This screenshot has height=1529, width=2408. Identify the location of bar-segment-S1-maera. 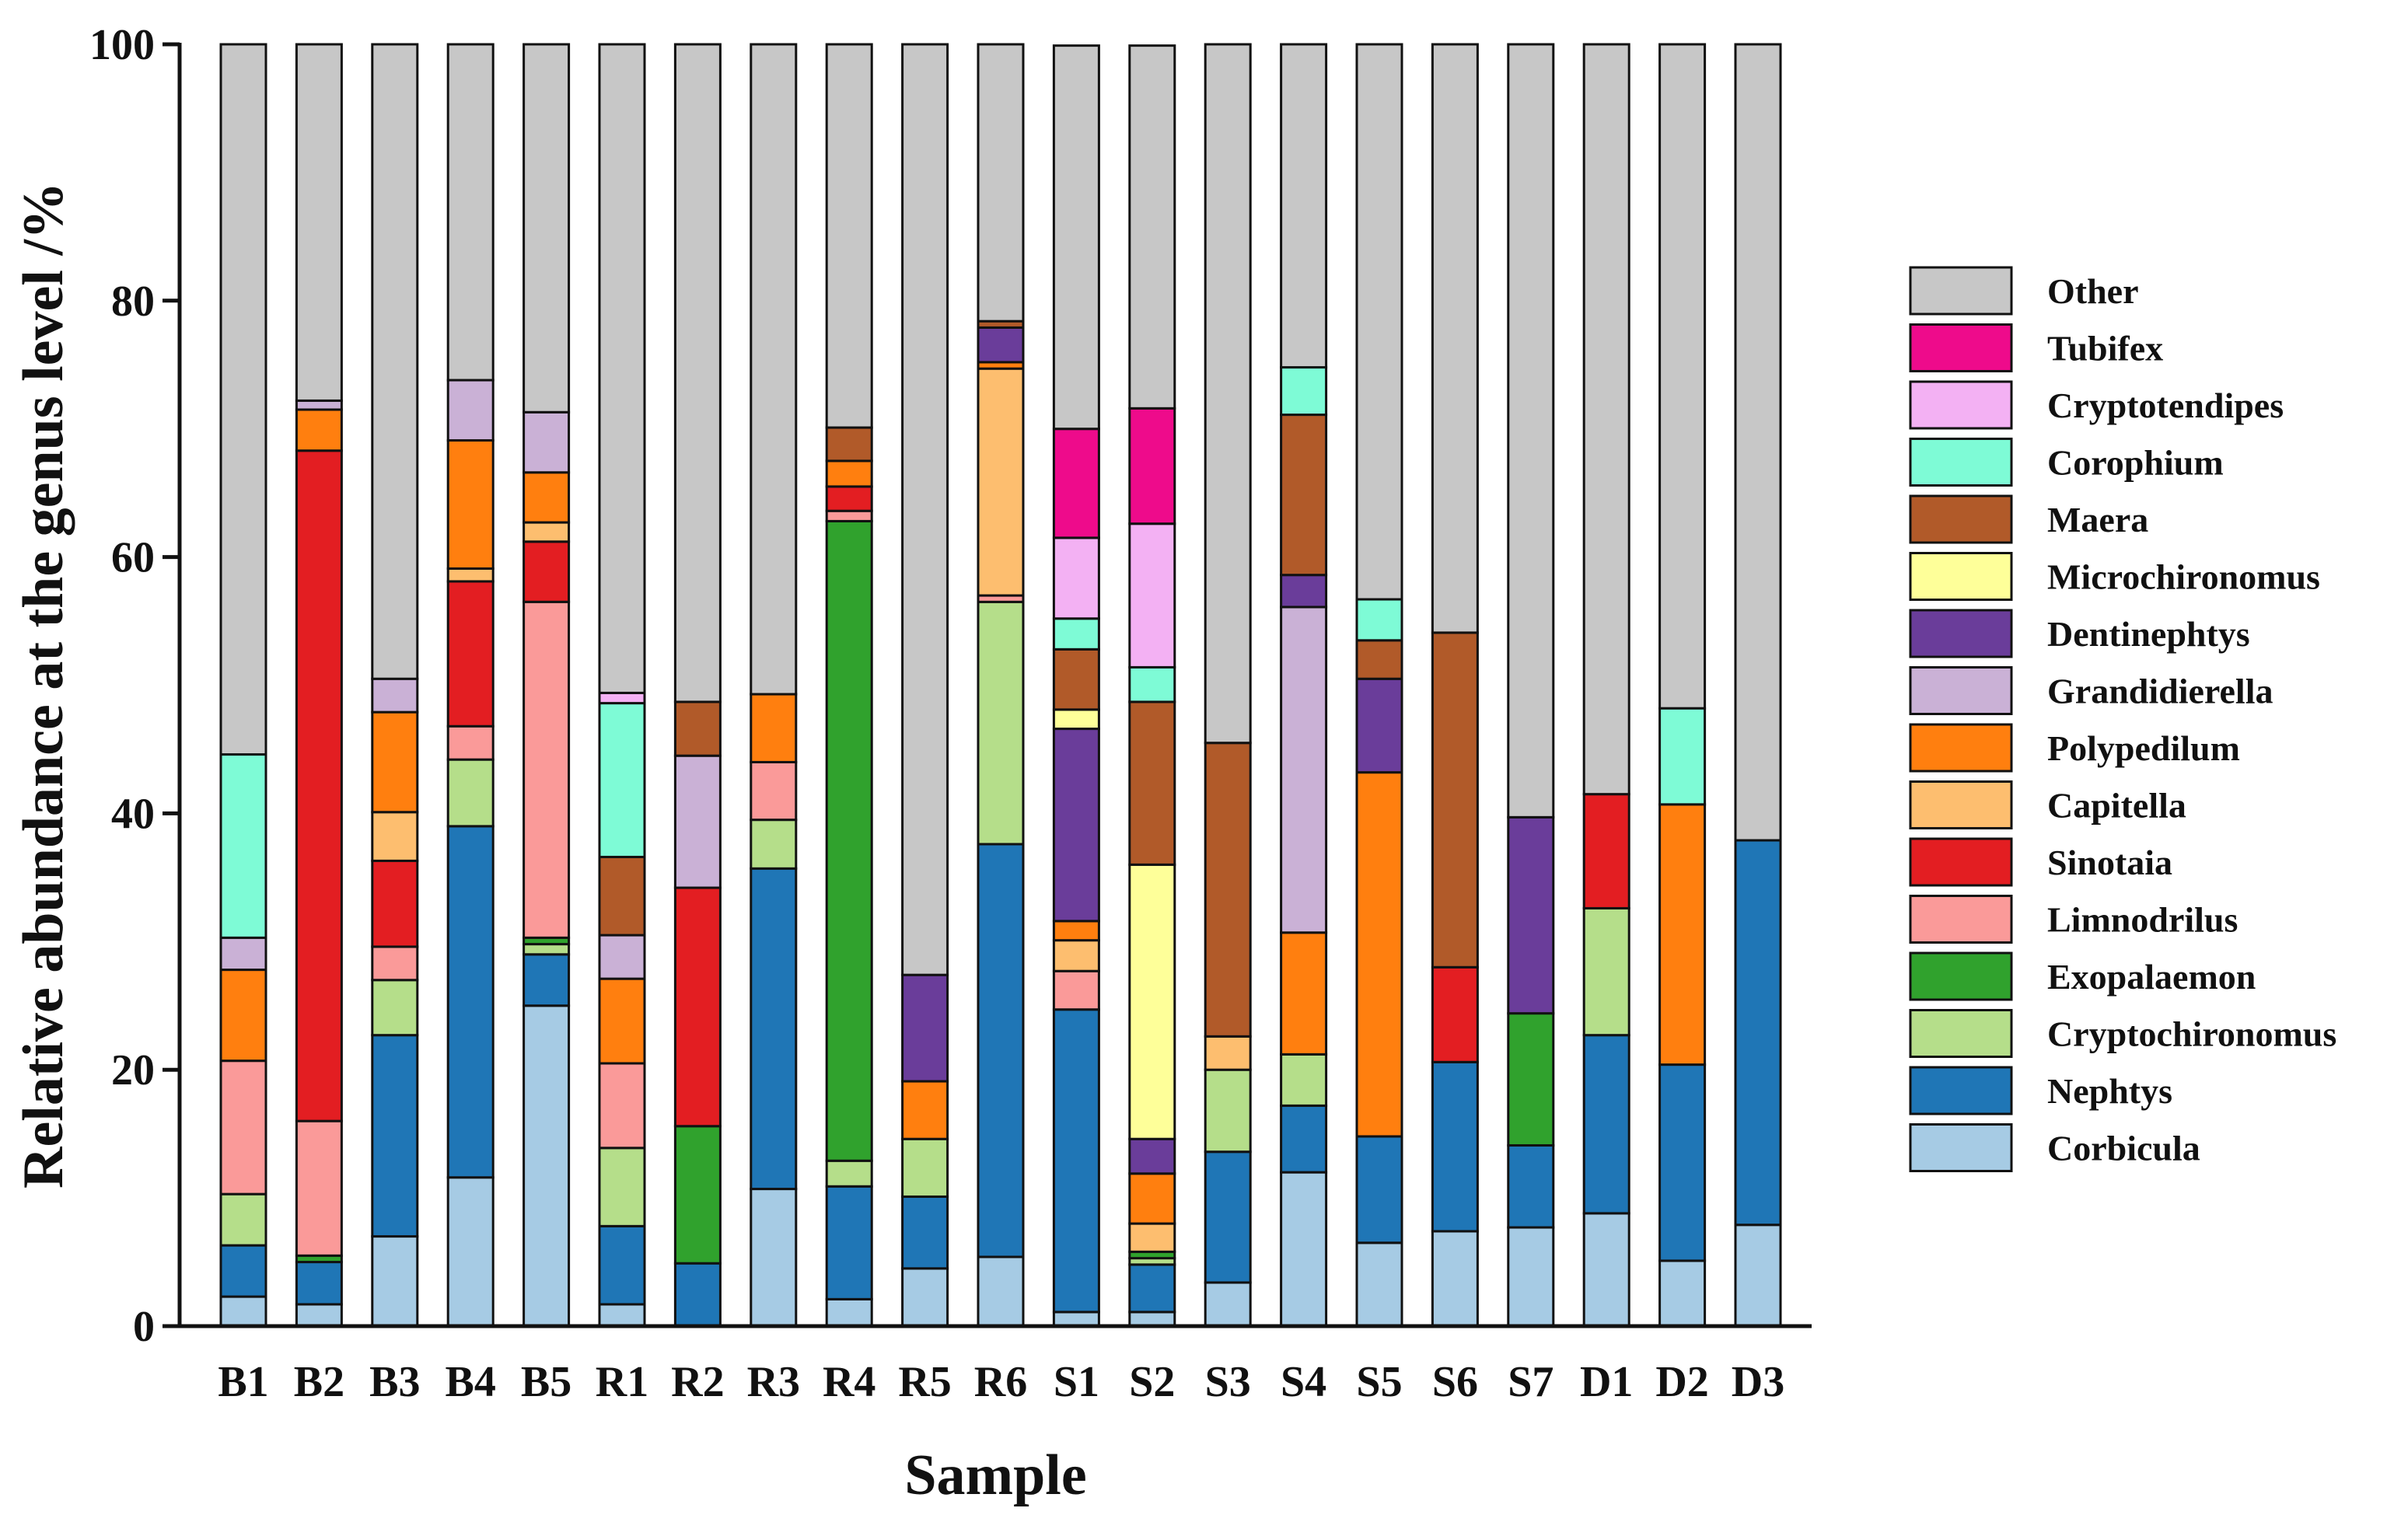
(1076, 679).